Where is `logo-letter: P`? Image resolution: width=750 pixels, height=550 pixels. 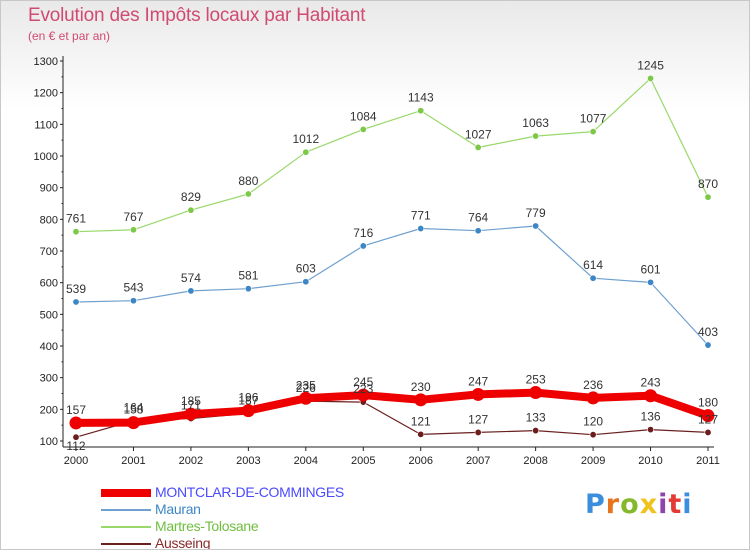
logo-letter: P is located at coordinates (595, 504).